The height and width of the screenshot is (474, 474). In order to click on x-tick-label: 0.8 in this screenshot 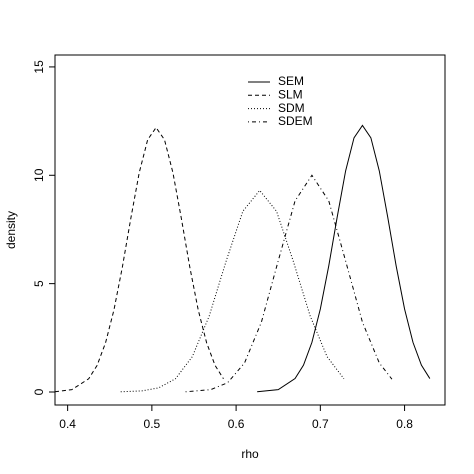, I will do `click(404, 424)`.